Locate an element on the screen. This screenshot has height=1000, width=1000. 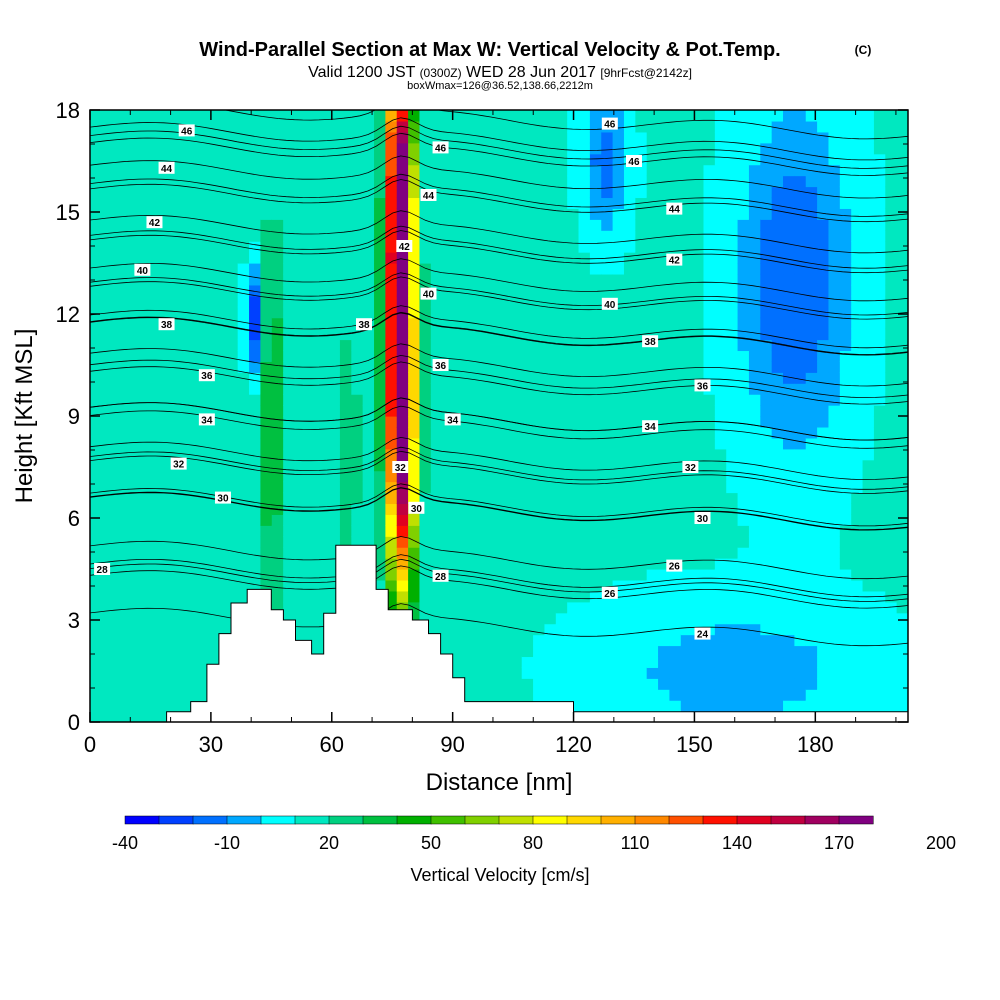
isentrope-line is located at coordinates (499, 383).